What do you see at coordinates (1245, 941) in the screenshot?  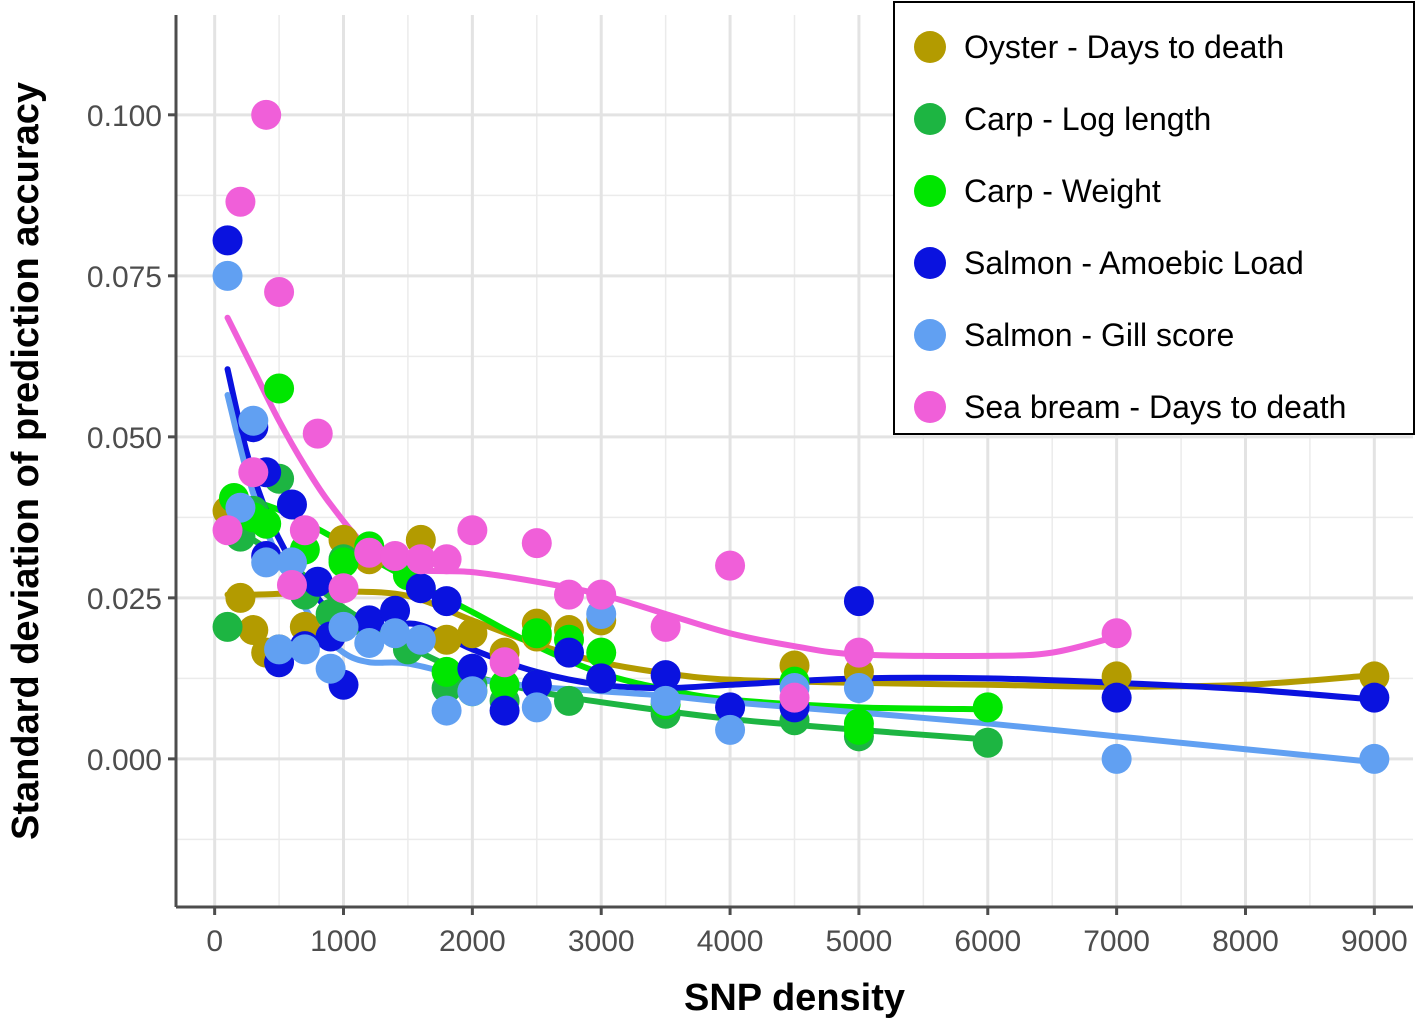 I see `x-tick-label: 8000` at bounding box center [1245, 941].